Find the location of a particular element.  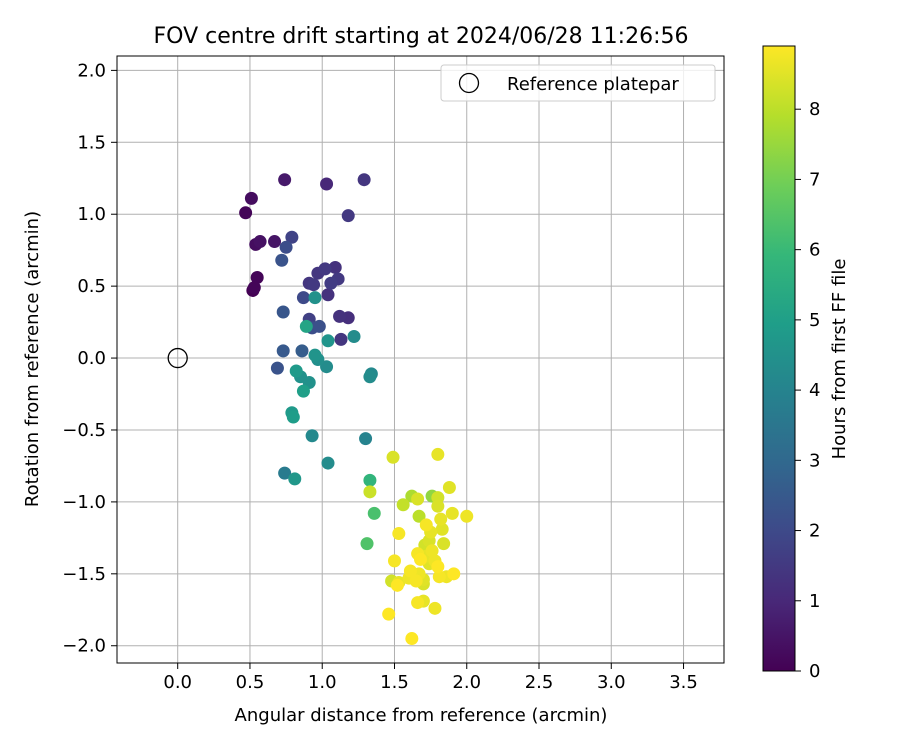

colorbar-label: Hours from first FF file is located at coordinates (839, 359).